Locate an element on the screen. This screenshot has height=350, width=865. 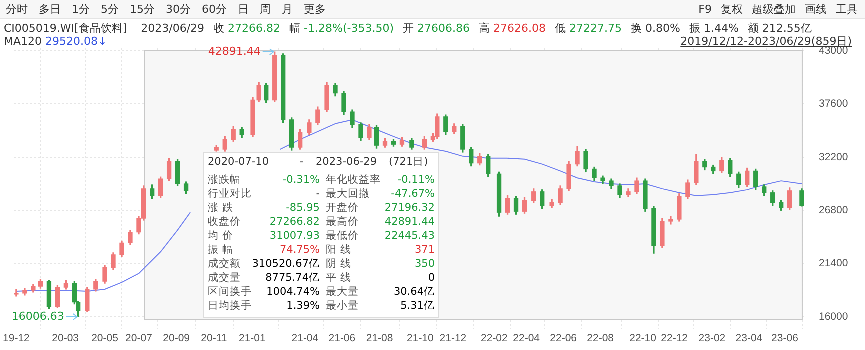
annotation: 74.75% is located at coordinates (300, 250).